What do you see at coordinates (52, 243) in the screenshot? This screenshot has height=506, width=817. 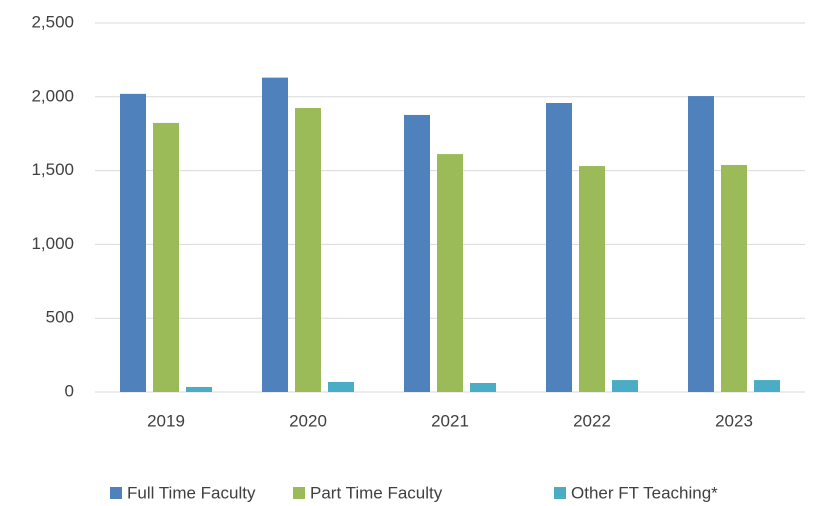 I see `y-tick-label: 1,000` at bounding box center [52, 243].